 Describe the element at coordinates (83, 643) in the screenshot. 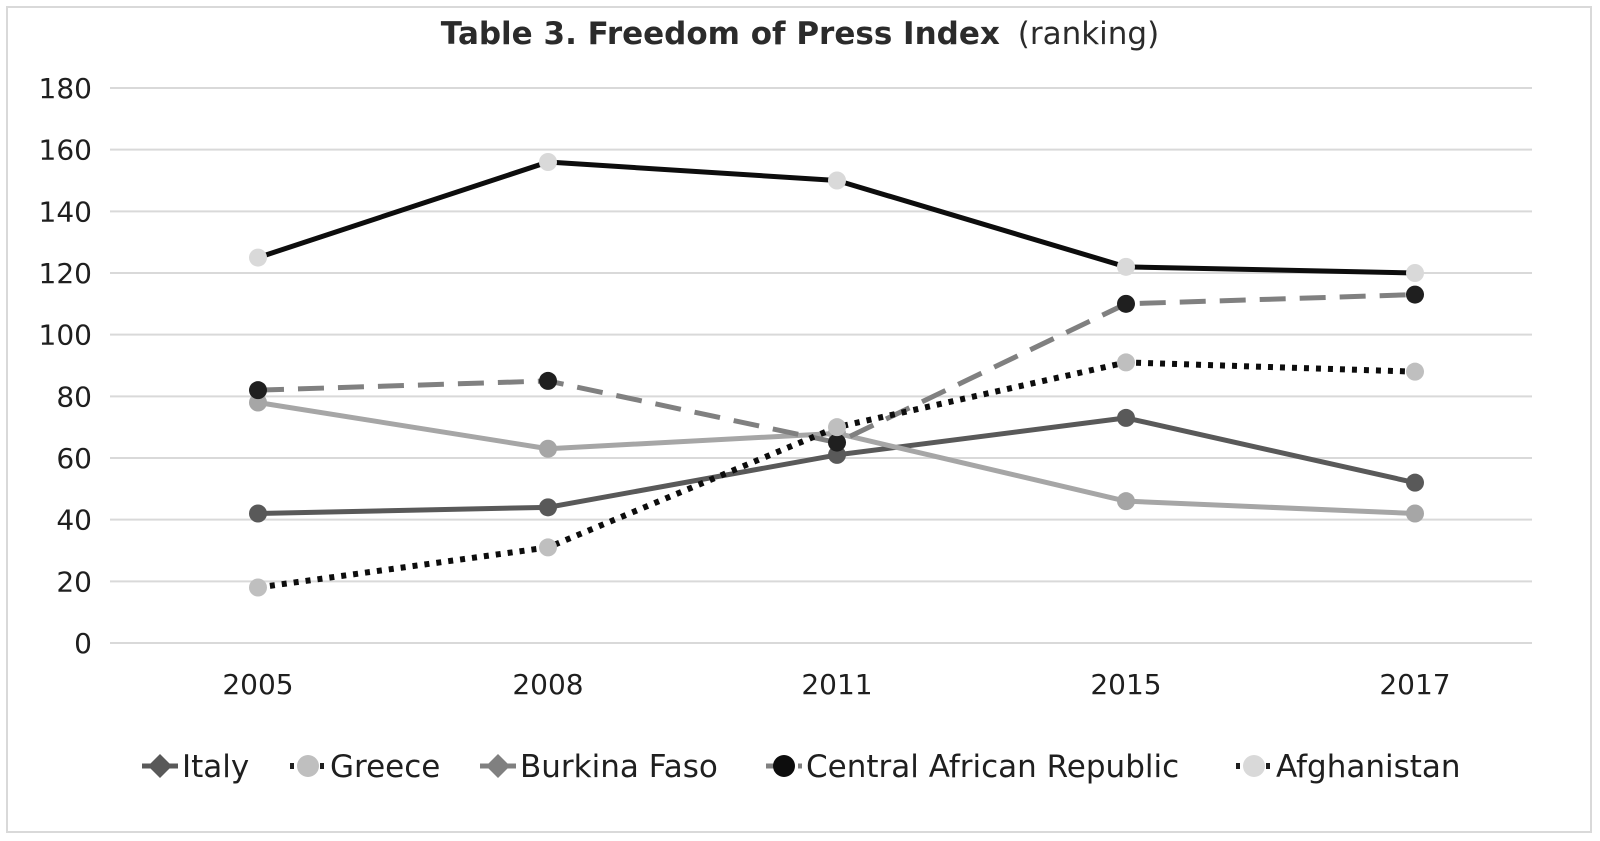

I see `y-tick-label: 0` at that location.